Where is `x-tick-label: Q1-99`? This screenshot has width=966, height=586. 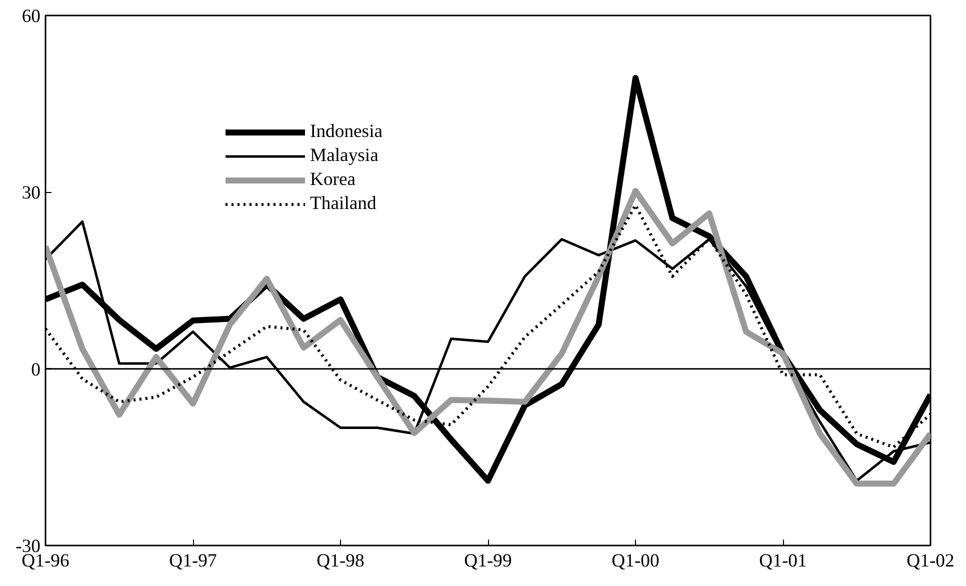 x-tick-label: Q1-99 is located at coordinates (488, 561).